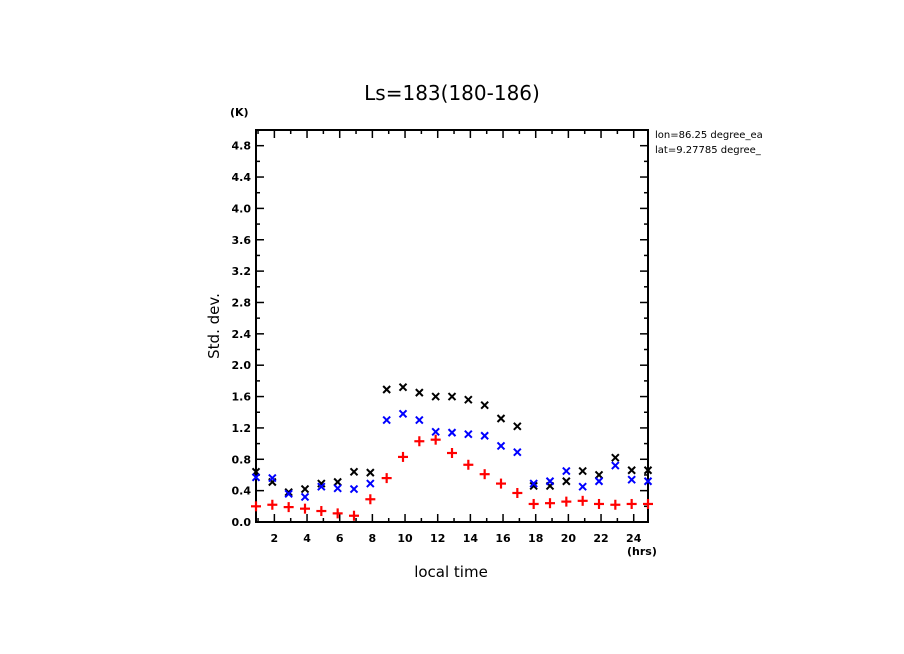  Describe the element at coordinates (239, 112) in the screenshot. I see `y-unit-label: (K)` at that location.